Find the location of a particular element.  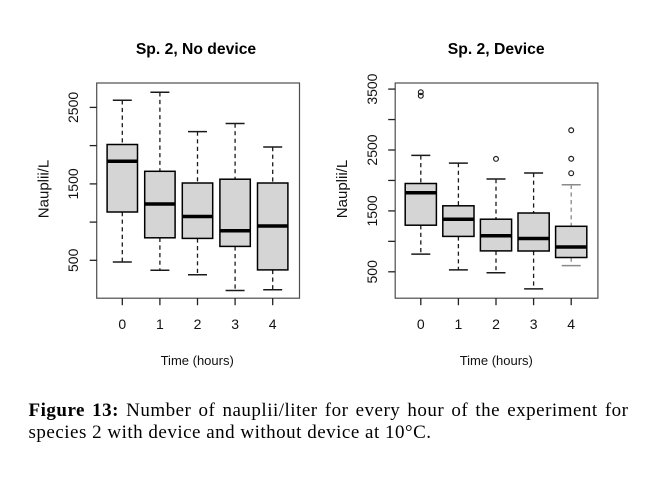

svg-text: Sp. 2, No device is located at coordinates (196, 49).